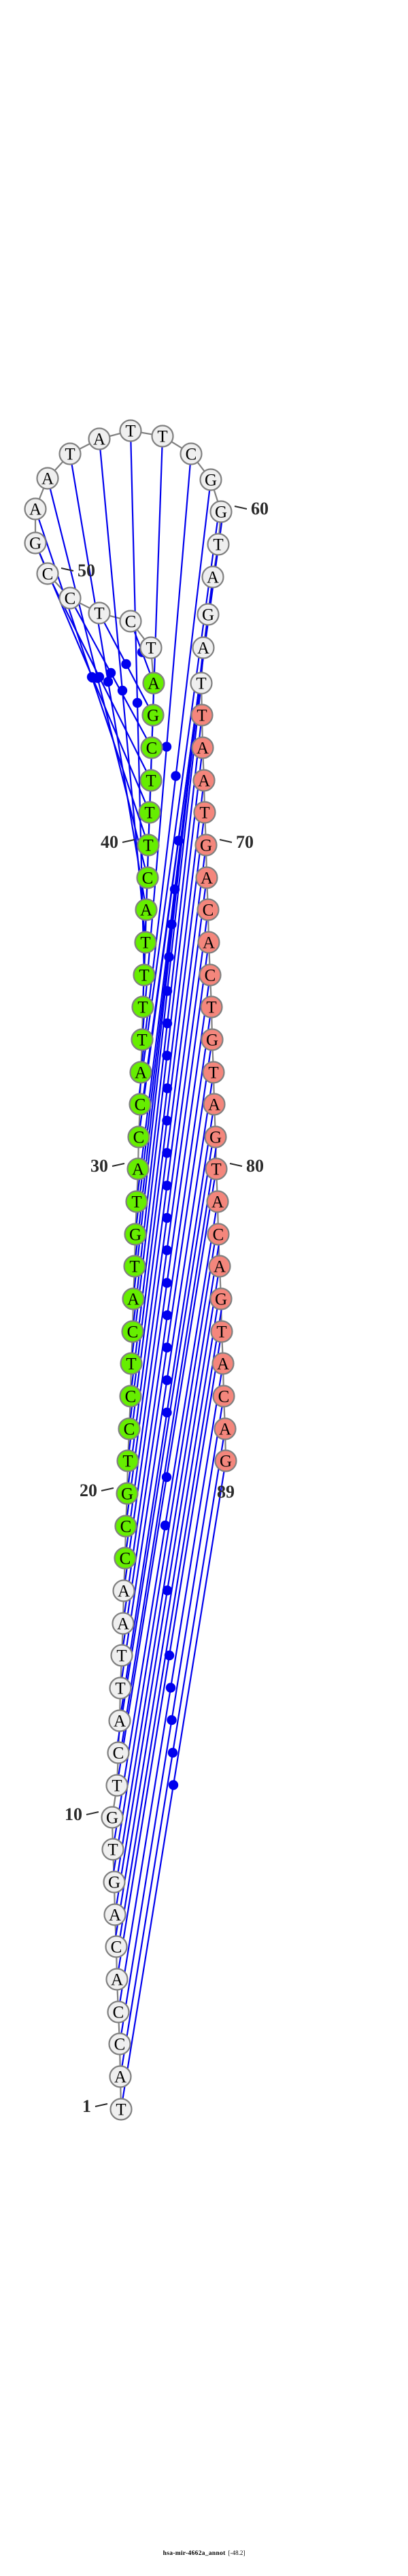  What do you see at coordinates (213, 1040) in the screenshot?
I see `nucleotide-76-G: G` at bounding box center [213, 1040].